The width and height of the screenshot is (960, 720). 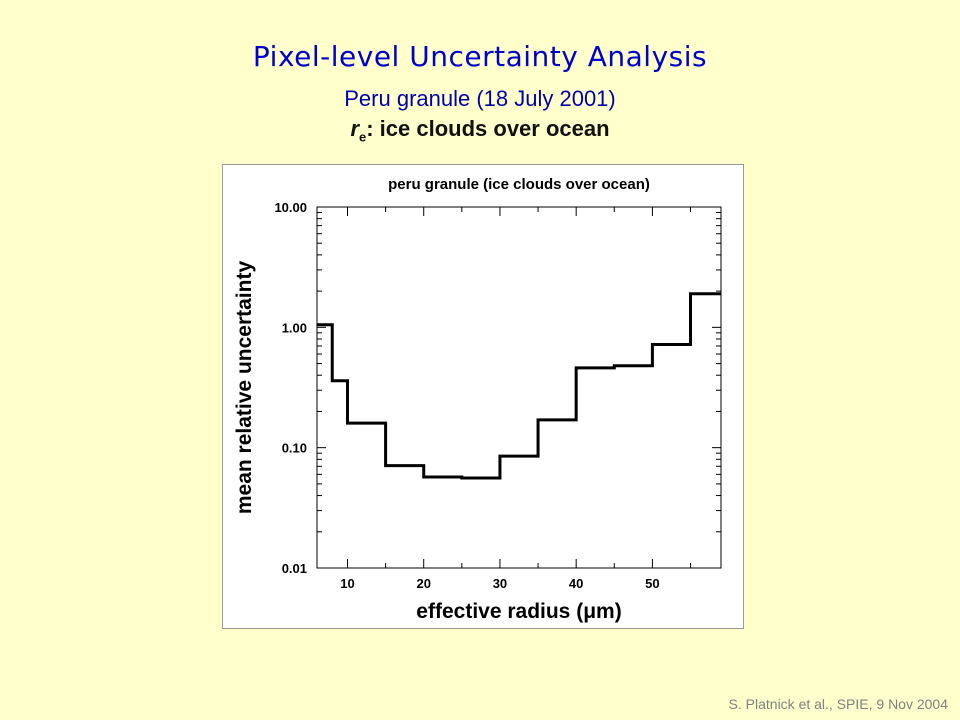 I want to click on x-tick-label: 20, so click(x=423, y=583).